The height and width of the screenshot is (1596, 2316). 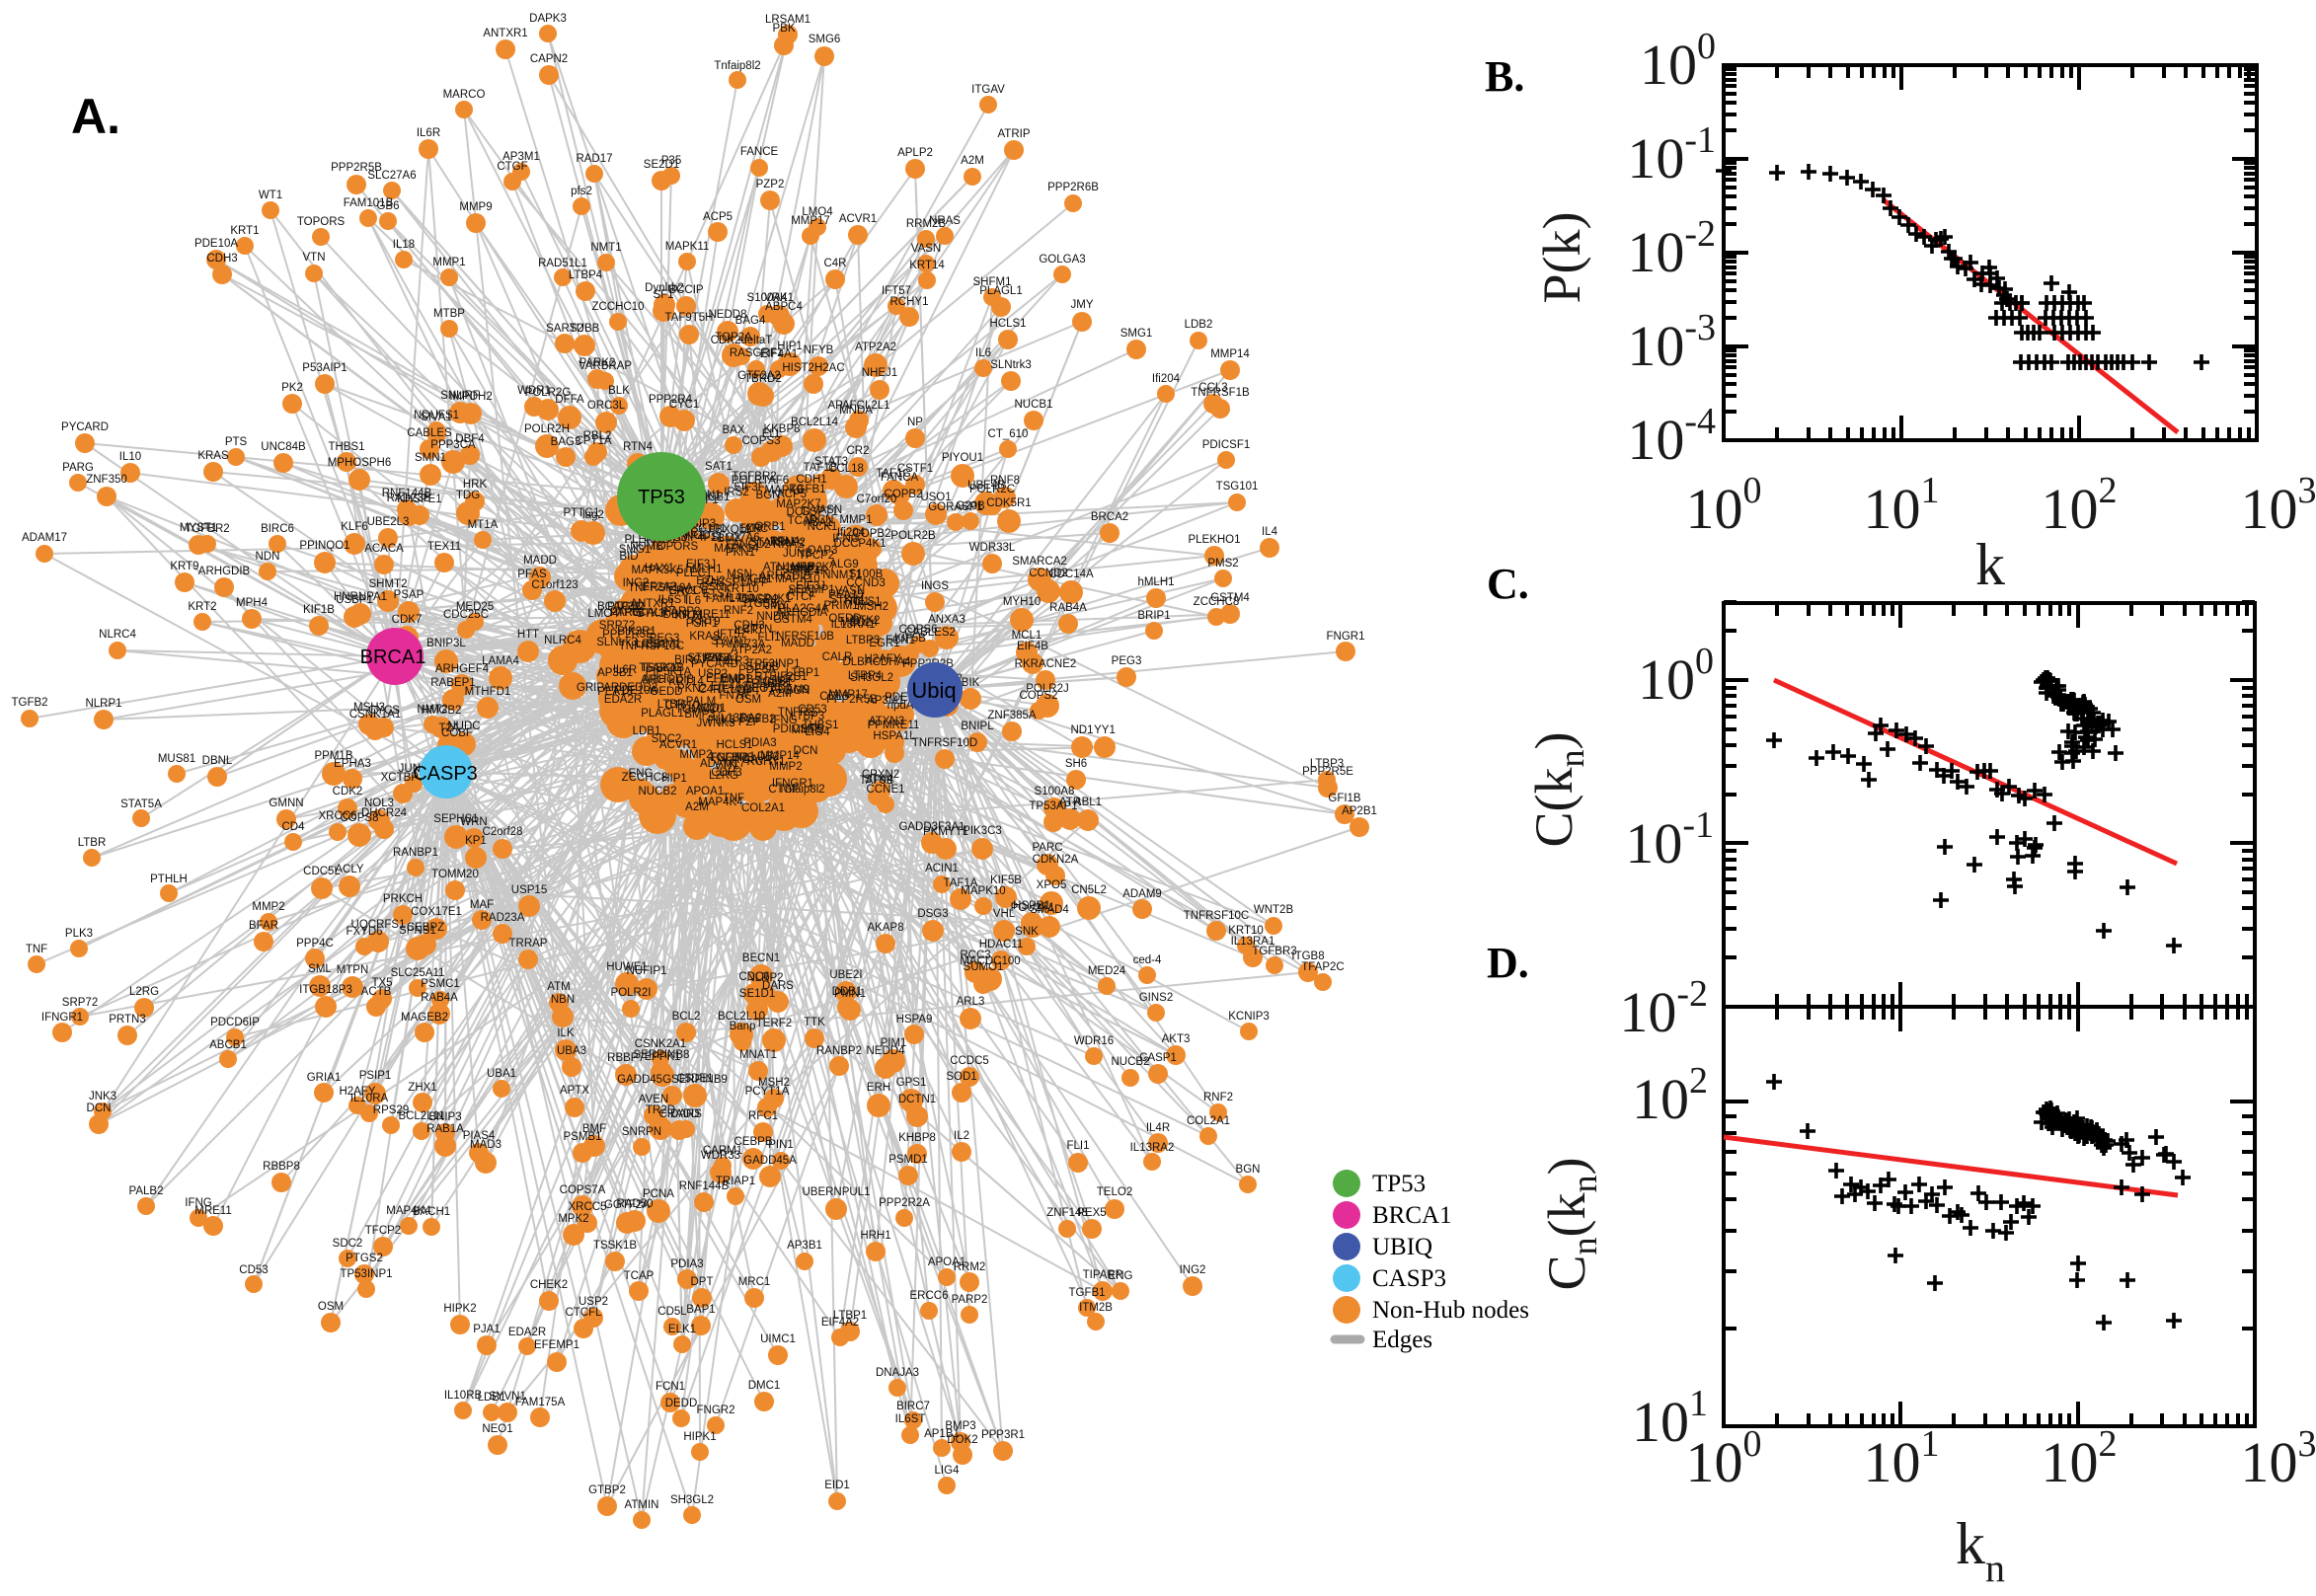 What do you see at coordinates (772, 434) in the screenshot?
I see `svg-text: ELL` at bounding box center [772, 434].